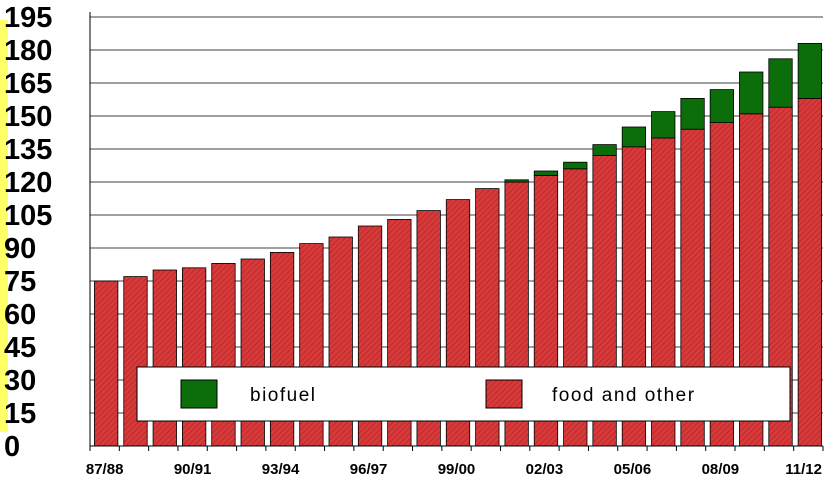  What do you see at coordinates (28, 18) in the screenshot?
I see `y-tick-label: 195` at bounding box center [28, 18].